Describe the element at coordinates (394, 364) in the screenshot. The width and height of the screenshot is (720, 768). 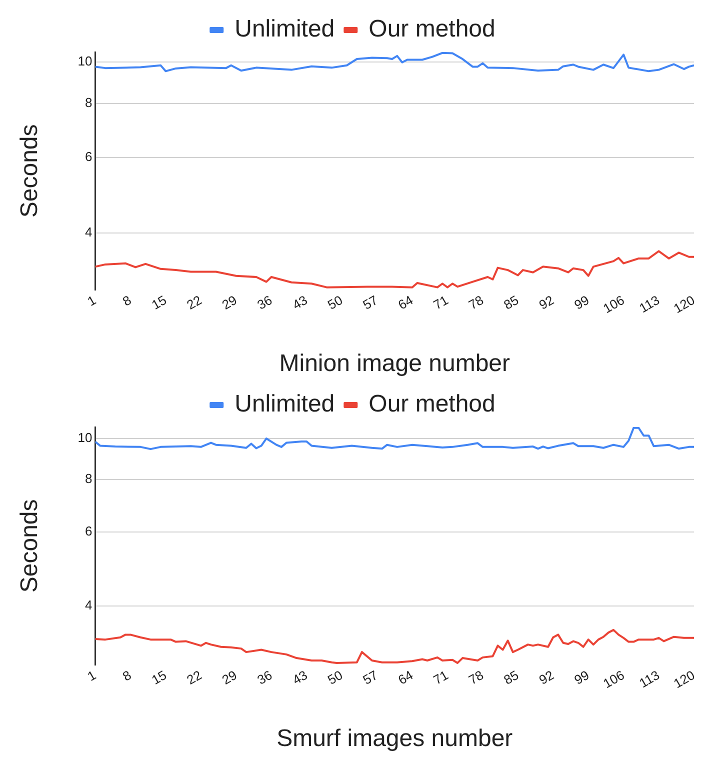
I see `x-axis-title: Minion image number` at that location.